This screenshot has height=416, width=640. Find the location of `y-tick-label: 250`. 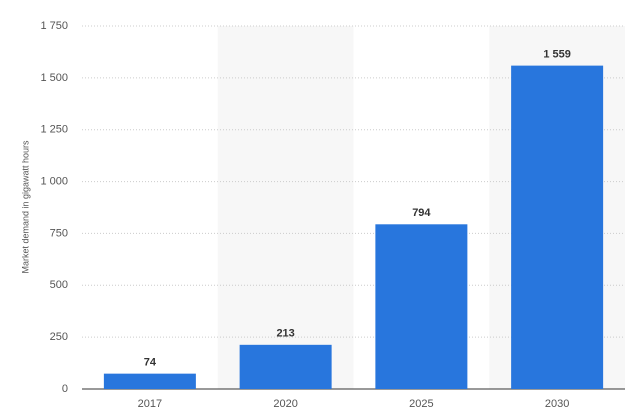

y-tick-label: 250 is located at coordinates (59, 337).